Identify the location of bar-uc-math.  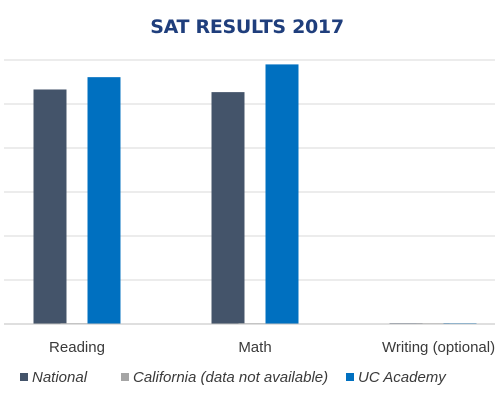
(282, 194).